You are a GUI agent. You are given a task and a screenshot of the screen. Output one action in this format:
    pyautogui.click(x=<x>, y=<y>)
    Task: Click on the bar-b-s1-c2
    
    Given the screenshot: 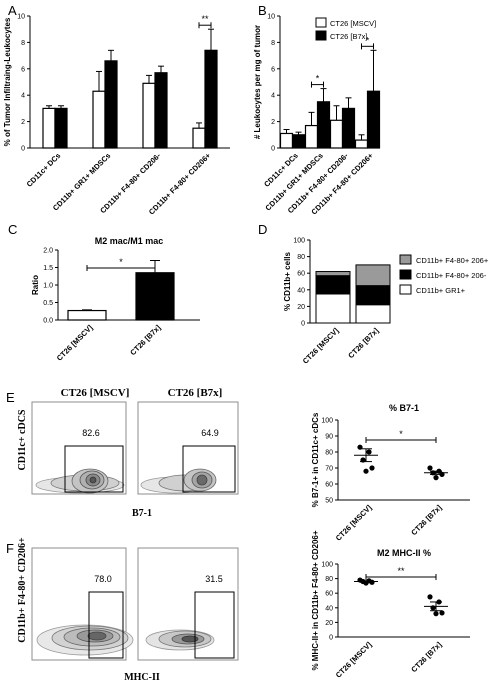 What is the action you would take?
    pyautogui.click(x=348, y=128)
    